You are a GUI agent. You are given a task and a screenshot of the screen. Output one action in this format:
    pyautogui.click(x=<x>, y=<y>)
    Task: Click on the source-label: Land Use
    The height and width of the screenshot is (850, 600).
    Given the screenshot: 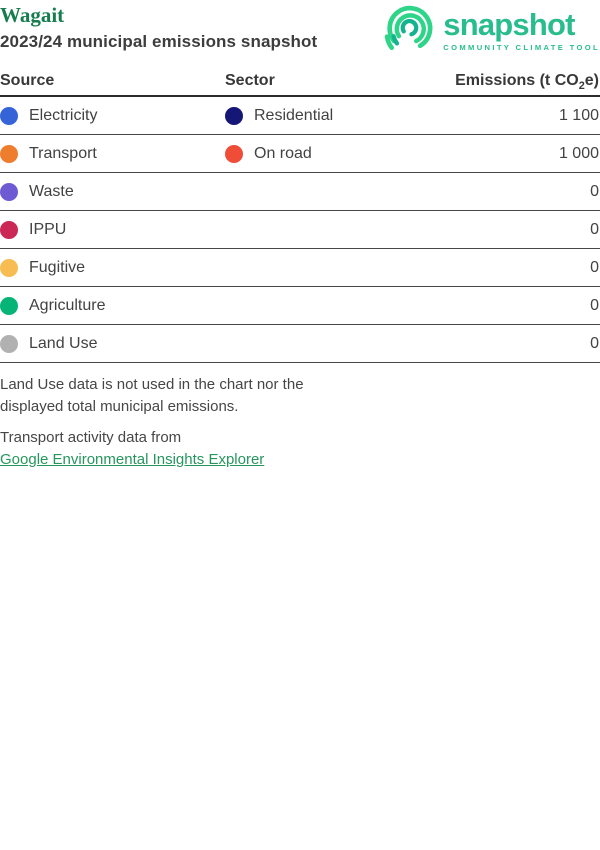 What is the action you would take?
    pyautogui.click(x=63, y=343)
    